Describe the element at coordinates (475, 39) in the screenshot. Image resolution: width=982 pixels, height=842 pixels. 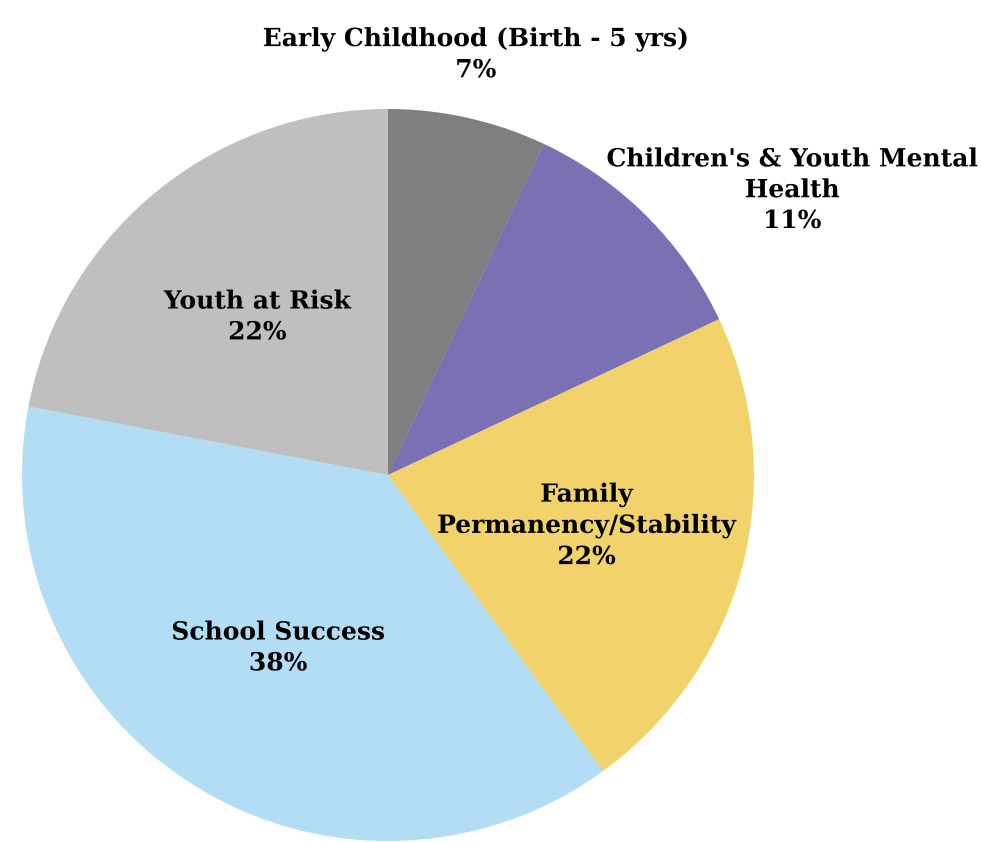
I see `slice-label: Early Childhood (Birth - 5 yrs)` at that location.